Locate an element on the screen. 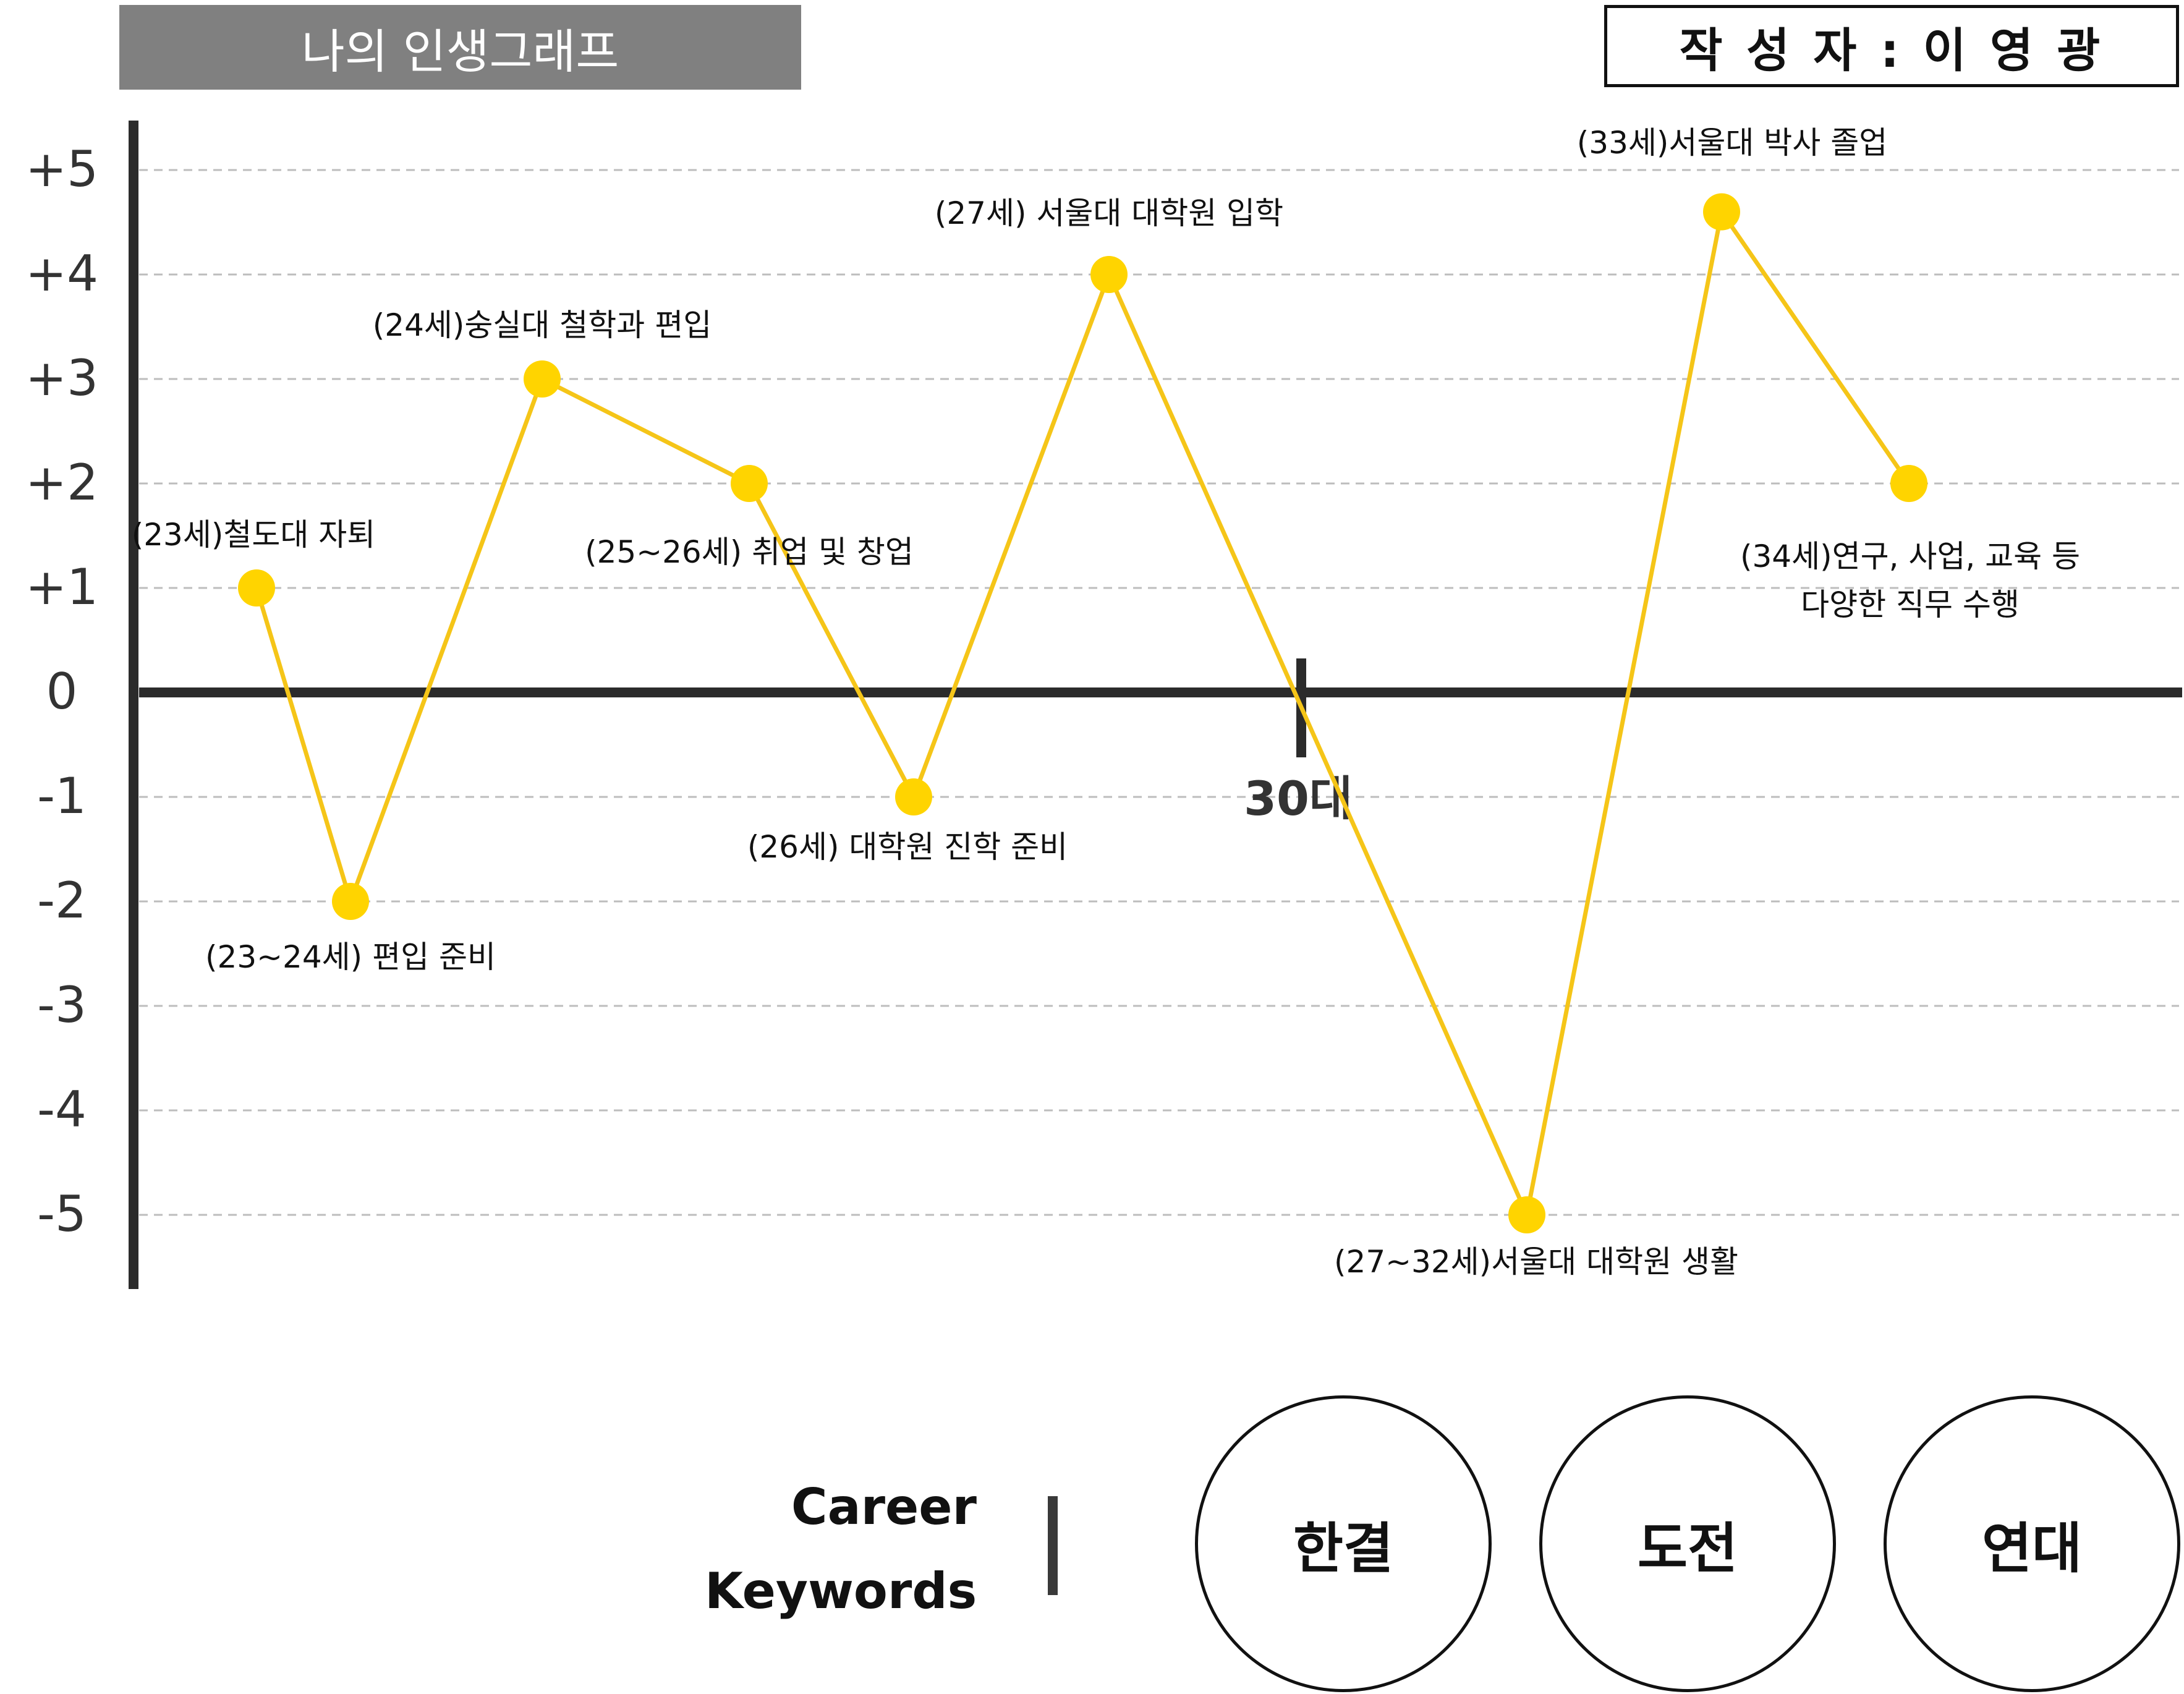 The height and width of the screenshot is (1694, 2184). y-tick-label: -2 is located at coordinates (62, 900).